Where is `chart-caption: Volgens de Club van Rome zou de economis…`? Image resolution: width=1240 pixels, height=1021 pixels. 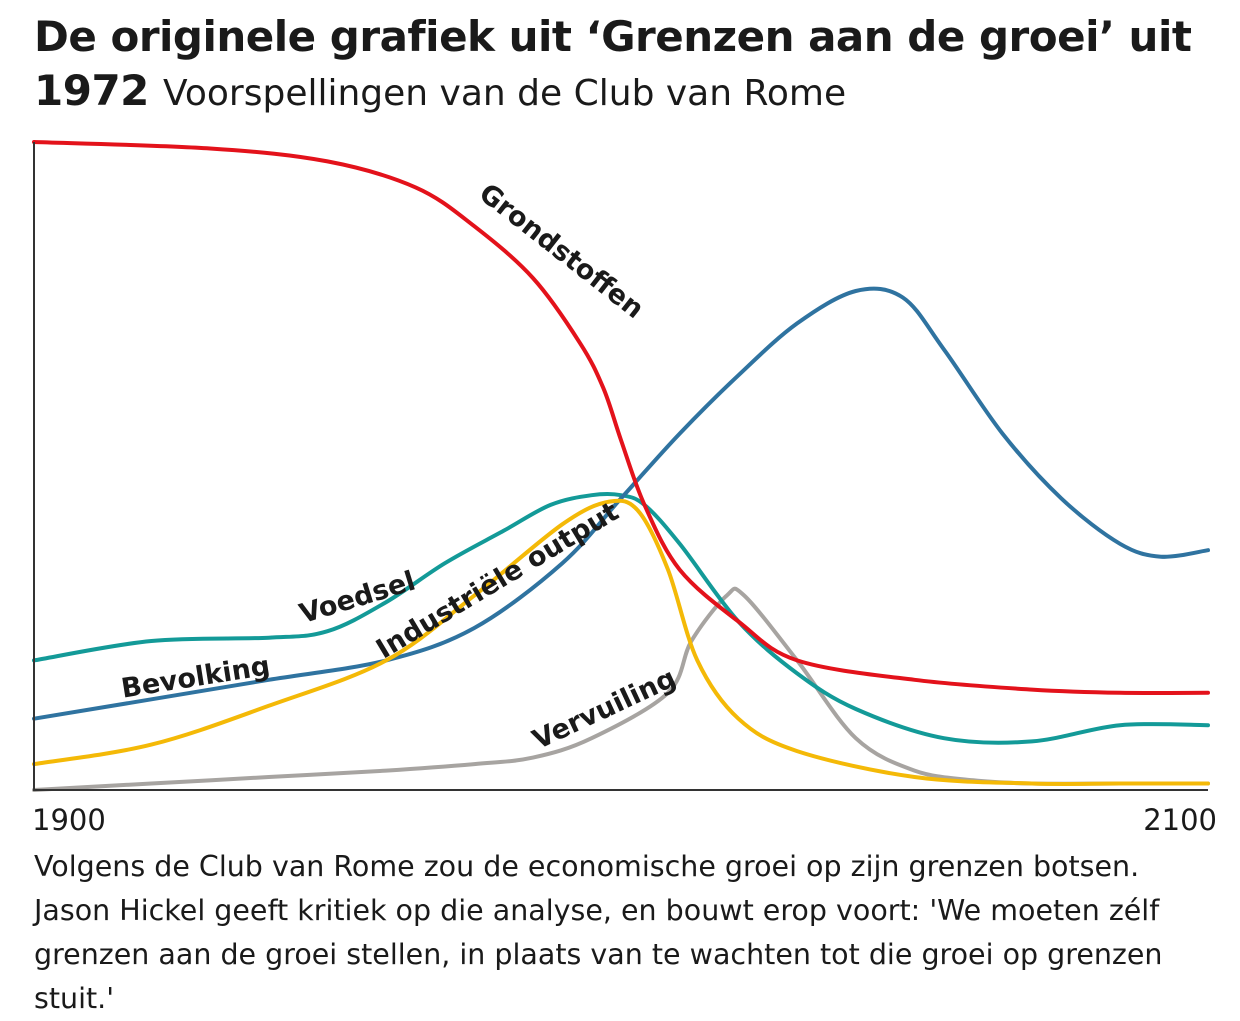
chart-caption: Volgens de Club van Rome zou de economis… is located at coordinates (598, 932).